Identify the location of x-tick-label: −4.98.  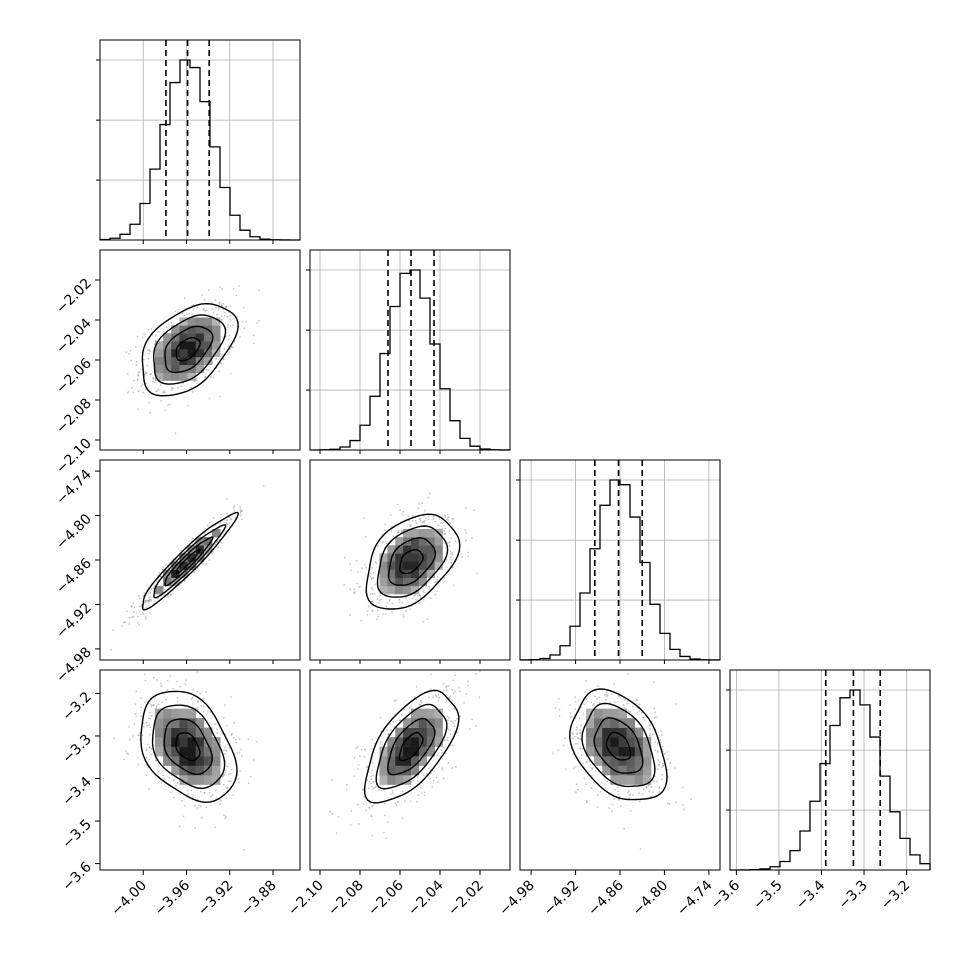
(517, 899).